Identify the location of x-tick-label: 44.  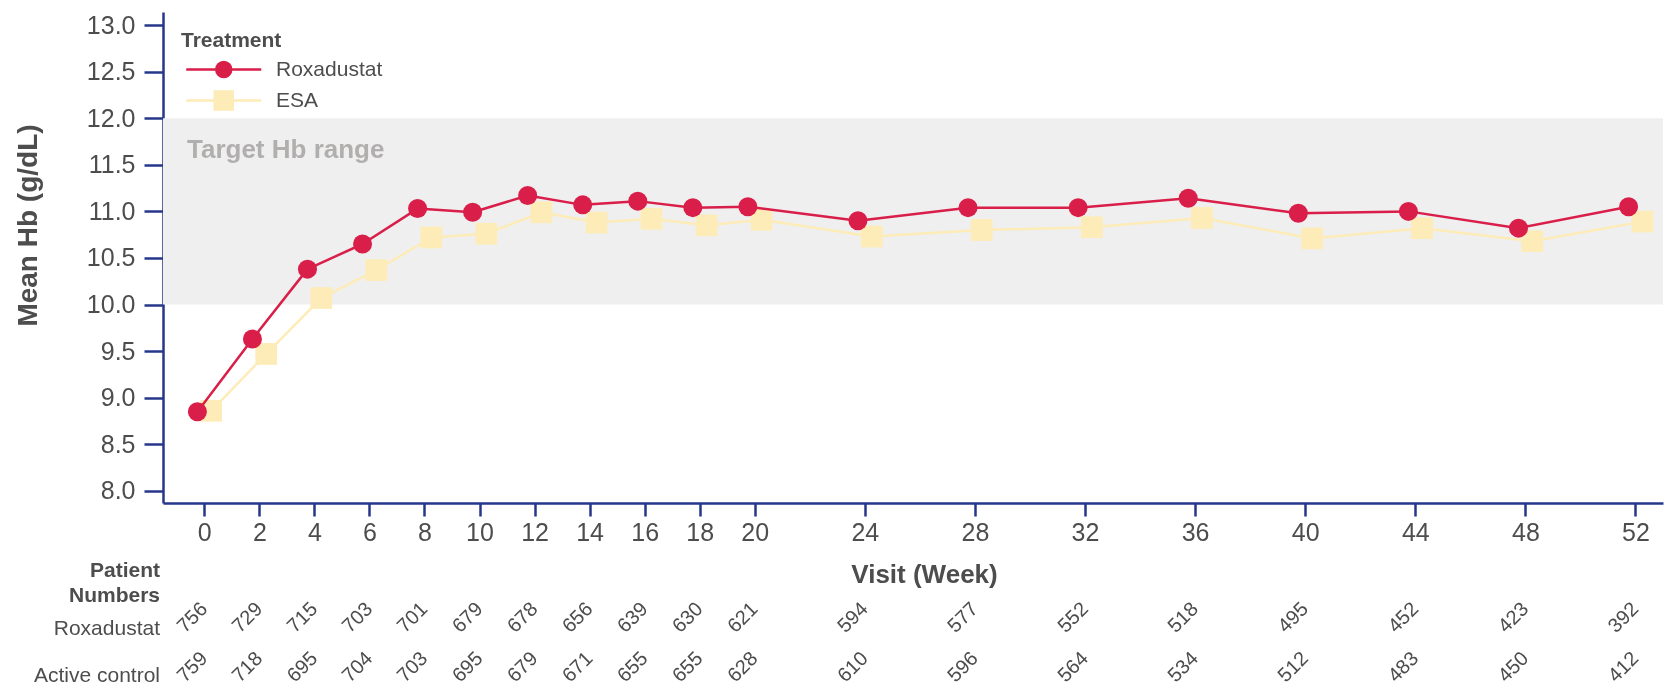
(1415, 531).